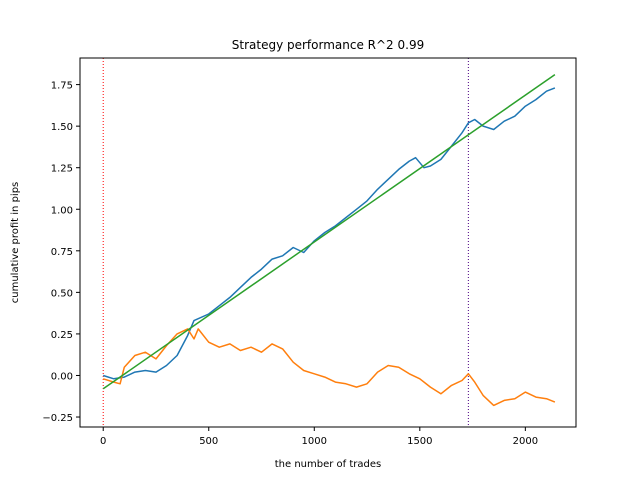 The width and height of the screenshot is (640, 480). Describe the element at coordinates (419, 441) in the screenshot. I see `x-tick-label: 1500` at that location.